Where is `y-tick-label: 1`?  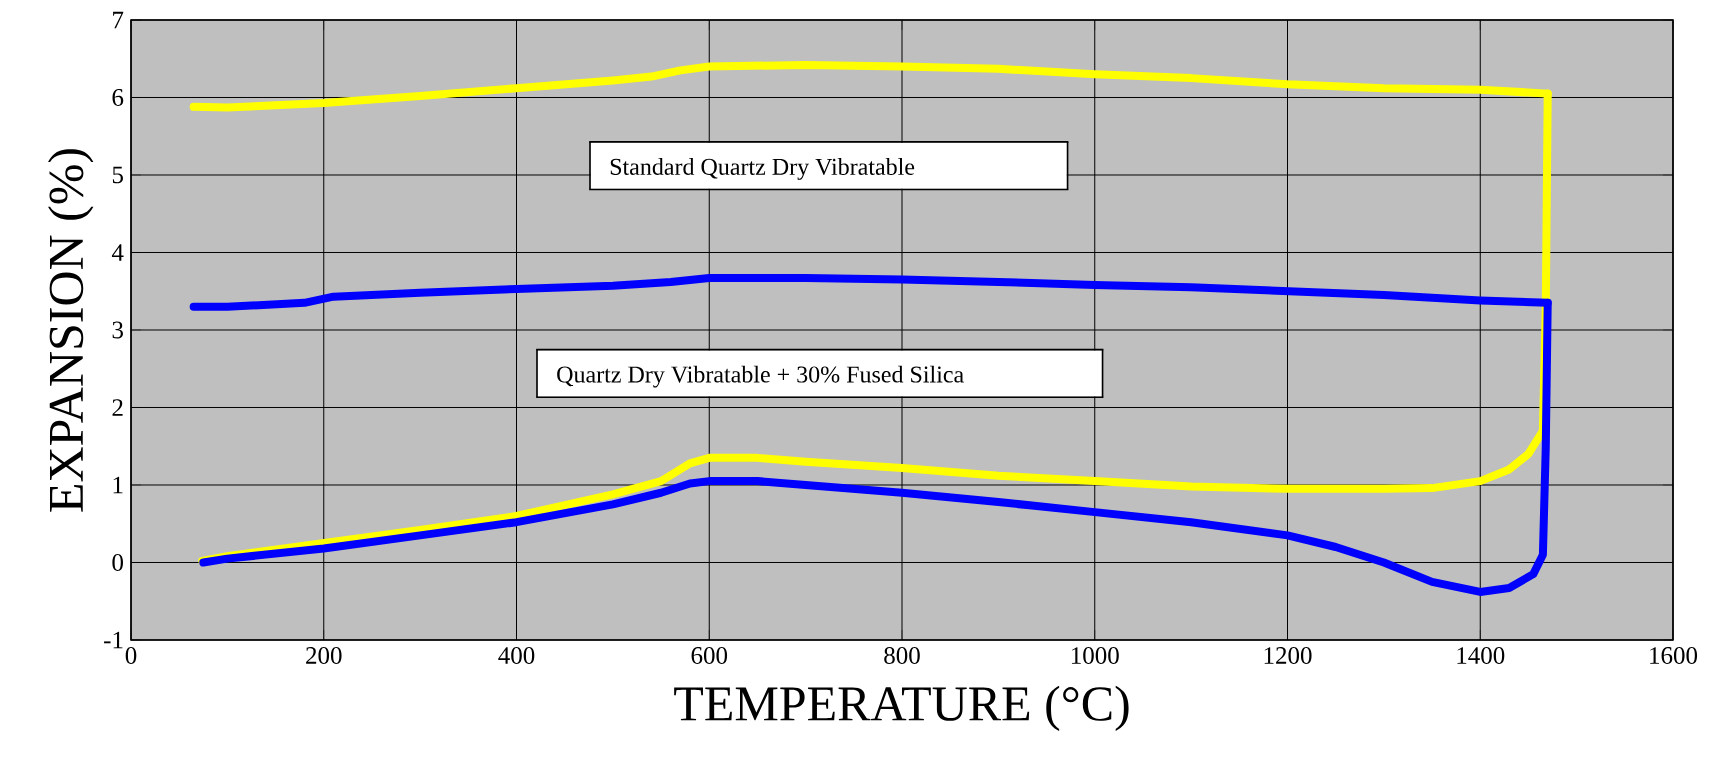
y-tick-label: 1 is located at coordinates (118, 485).